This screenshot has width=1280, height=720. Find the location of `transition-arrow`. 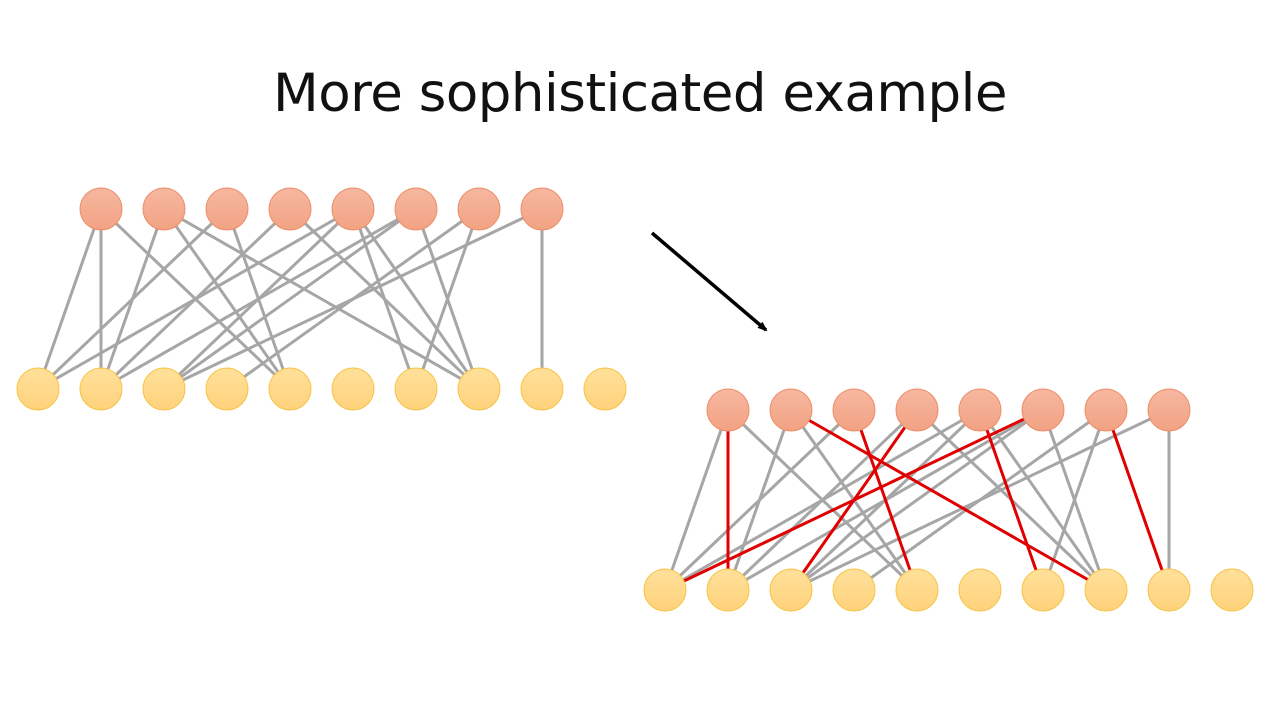

transition-arrow is located at coordinates (709, 281).